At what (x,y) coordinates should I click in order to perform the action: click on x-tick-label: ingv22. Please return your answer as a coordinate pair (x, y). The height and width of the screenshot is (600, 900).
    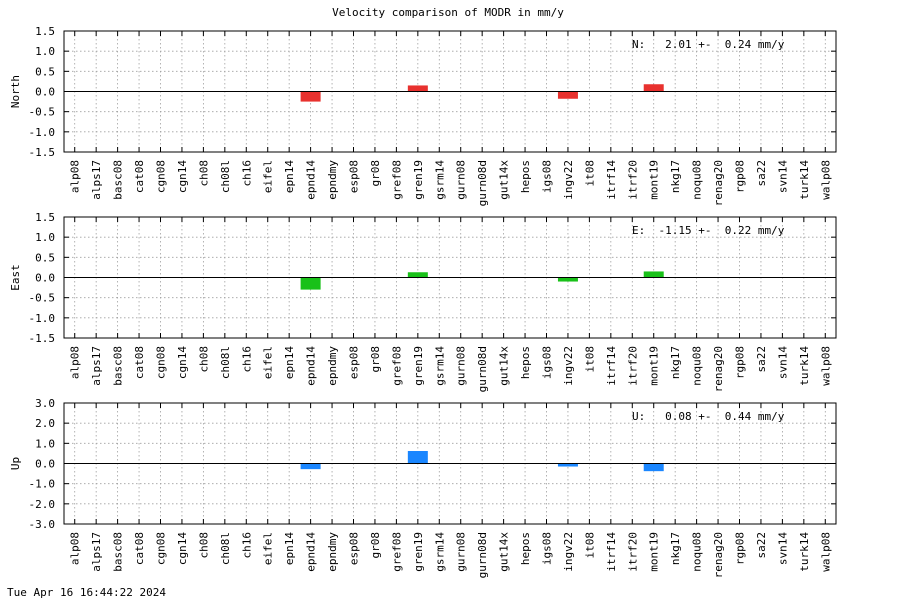
    Looking at the image, I should click on (568, 366).